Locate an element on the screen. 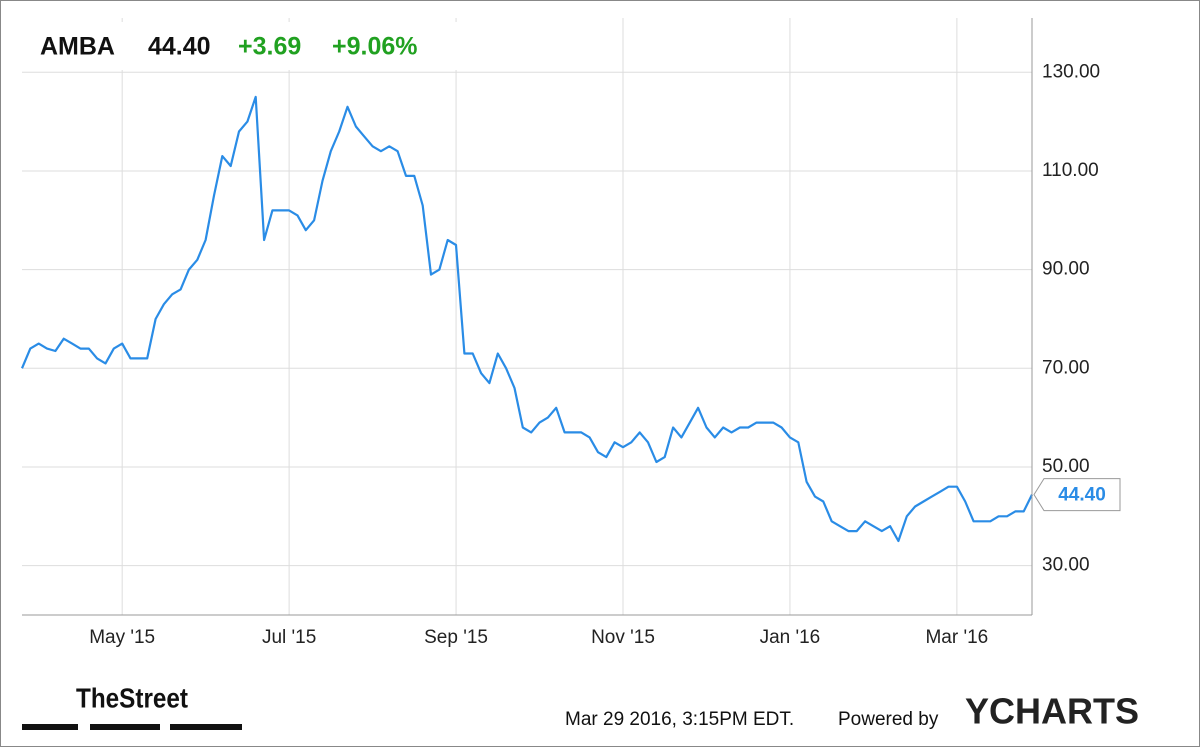 The image size is (1200, 747). header-box is located at coordinates (239, 46).